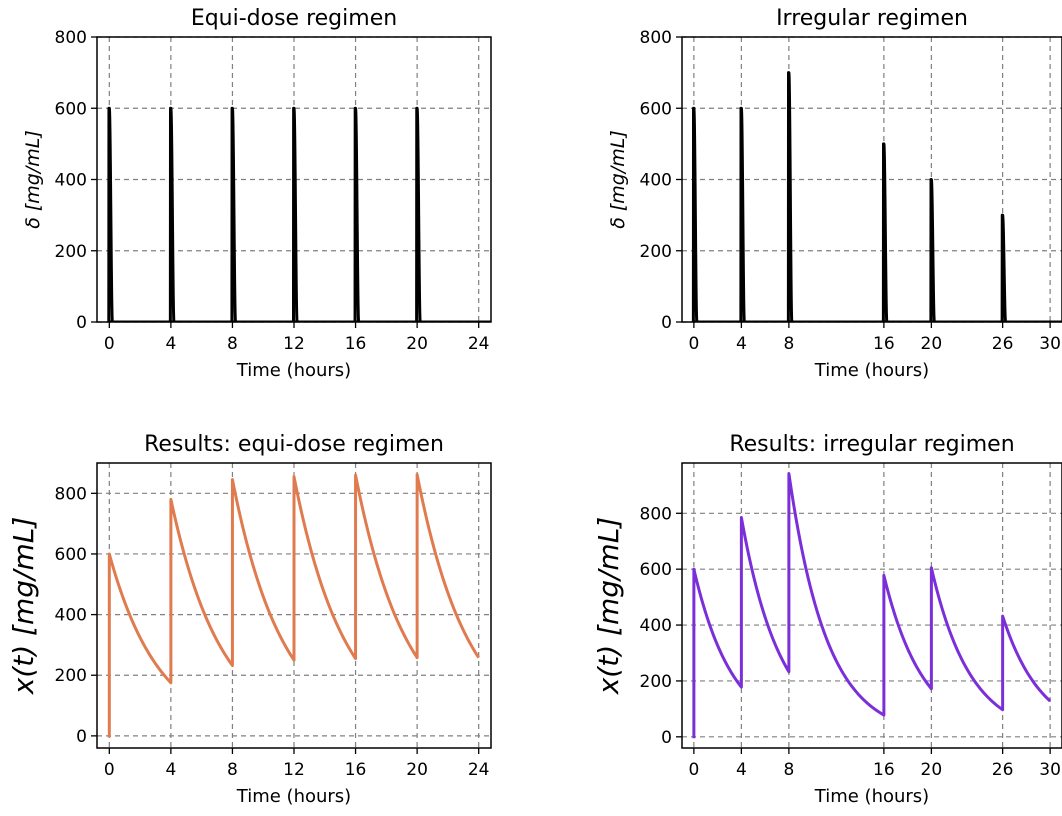 The height and width of the screenshot is (816, 1062). Describe the element at coordinates (294, 18) in the screenshot. I see `chart-title: Equi-dose regimen` at that location.